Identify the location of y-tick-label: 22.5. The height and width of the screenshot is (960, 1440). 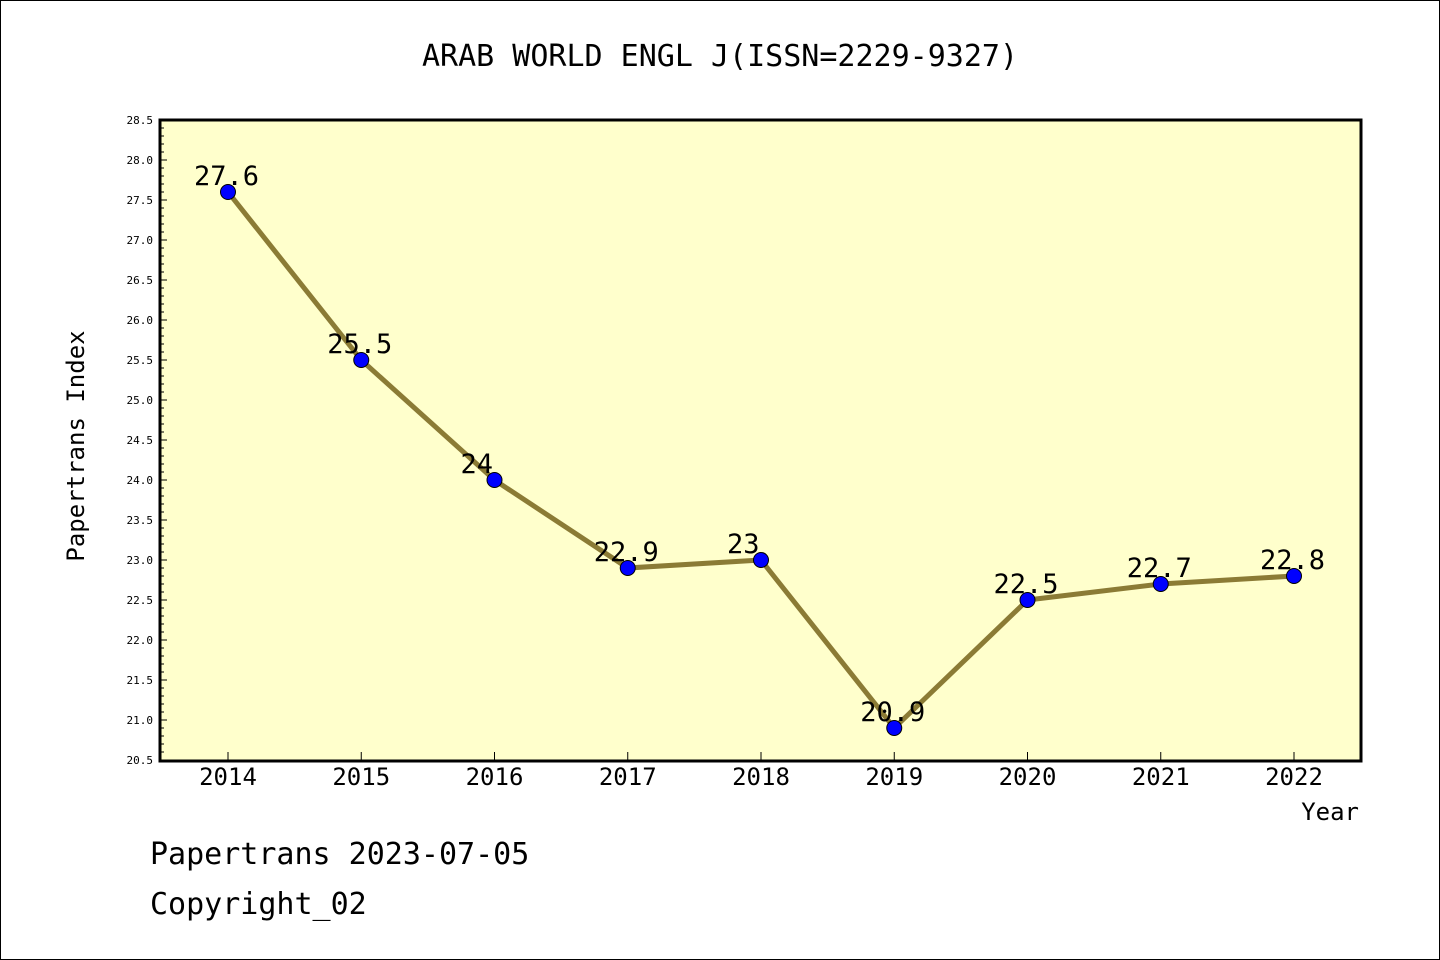
(140, 600).